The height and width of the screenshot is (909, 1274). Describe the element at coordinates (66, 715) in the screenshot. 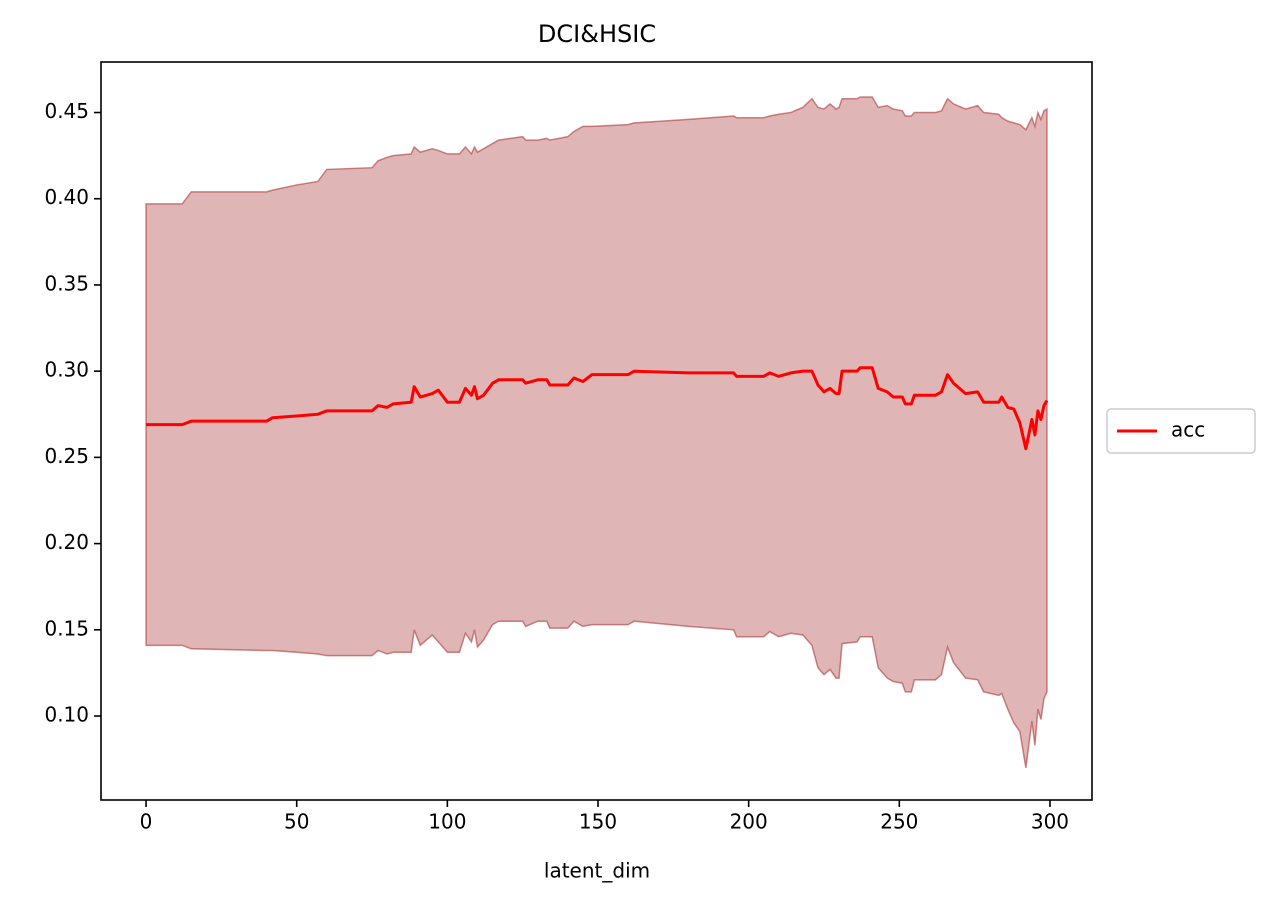

I see `y-tick-label: 0.10` at that location.